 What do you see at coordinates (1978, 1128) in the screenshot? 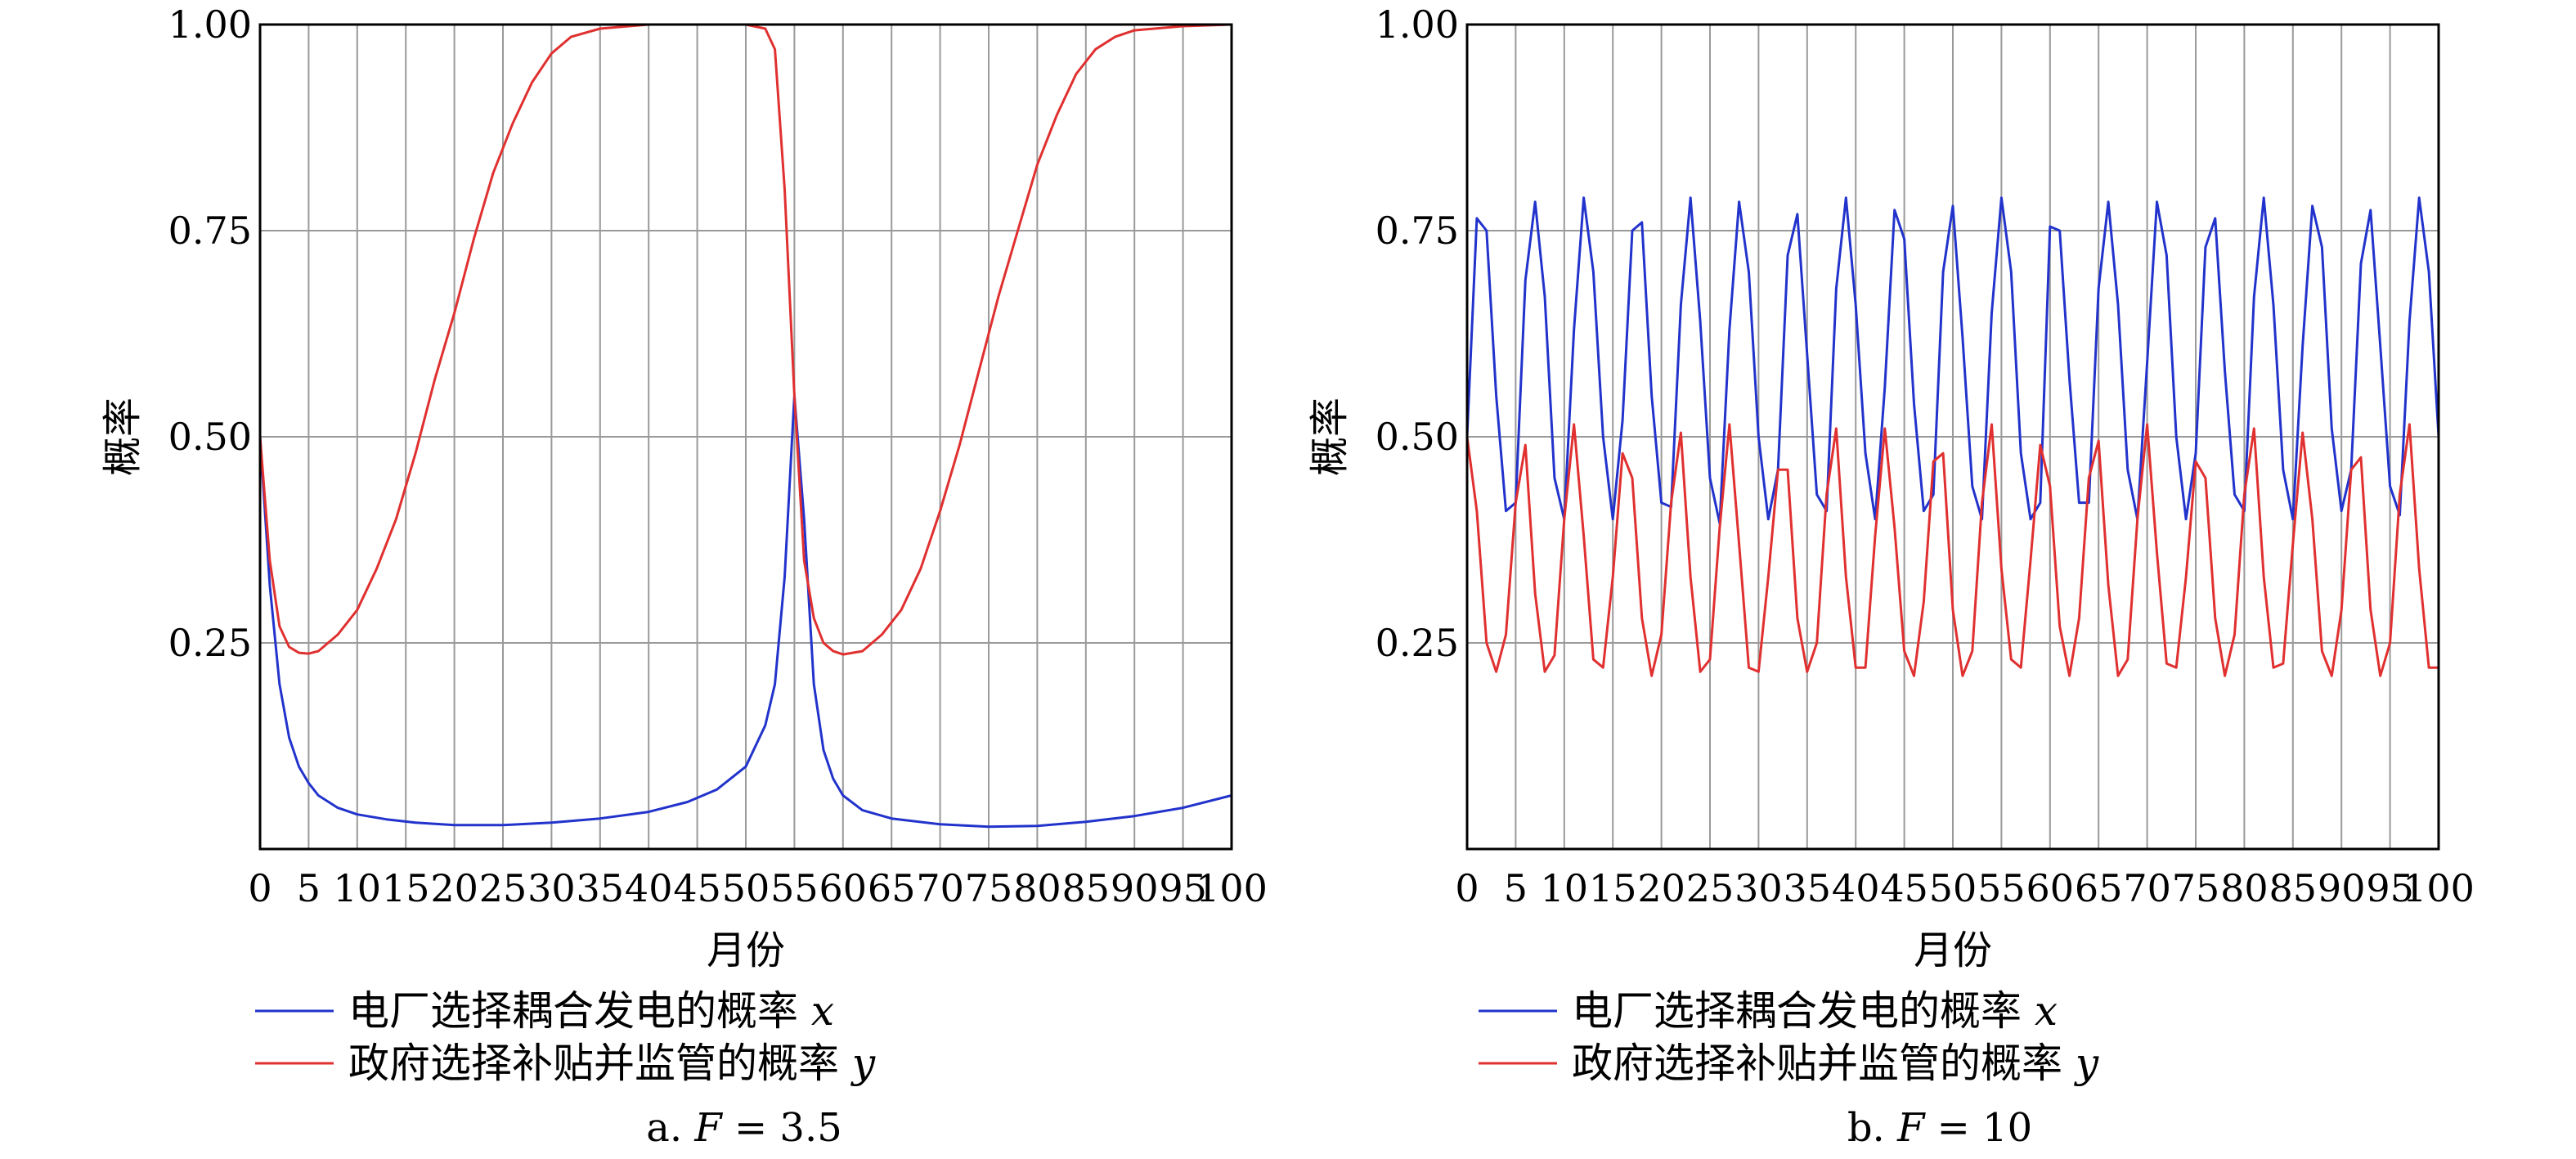
I see `caption-value: = 10` at bounding box center [1978, 1128].